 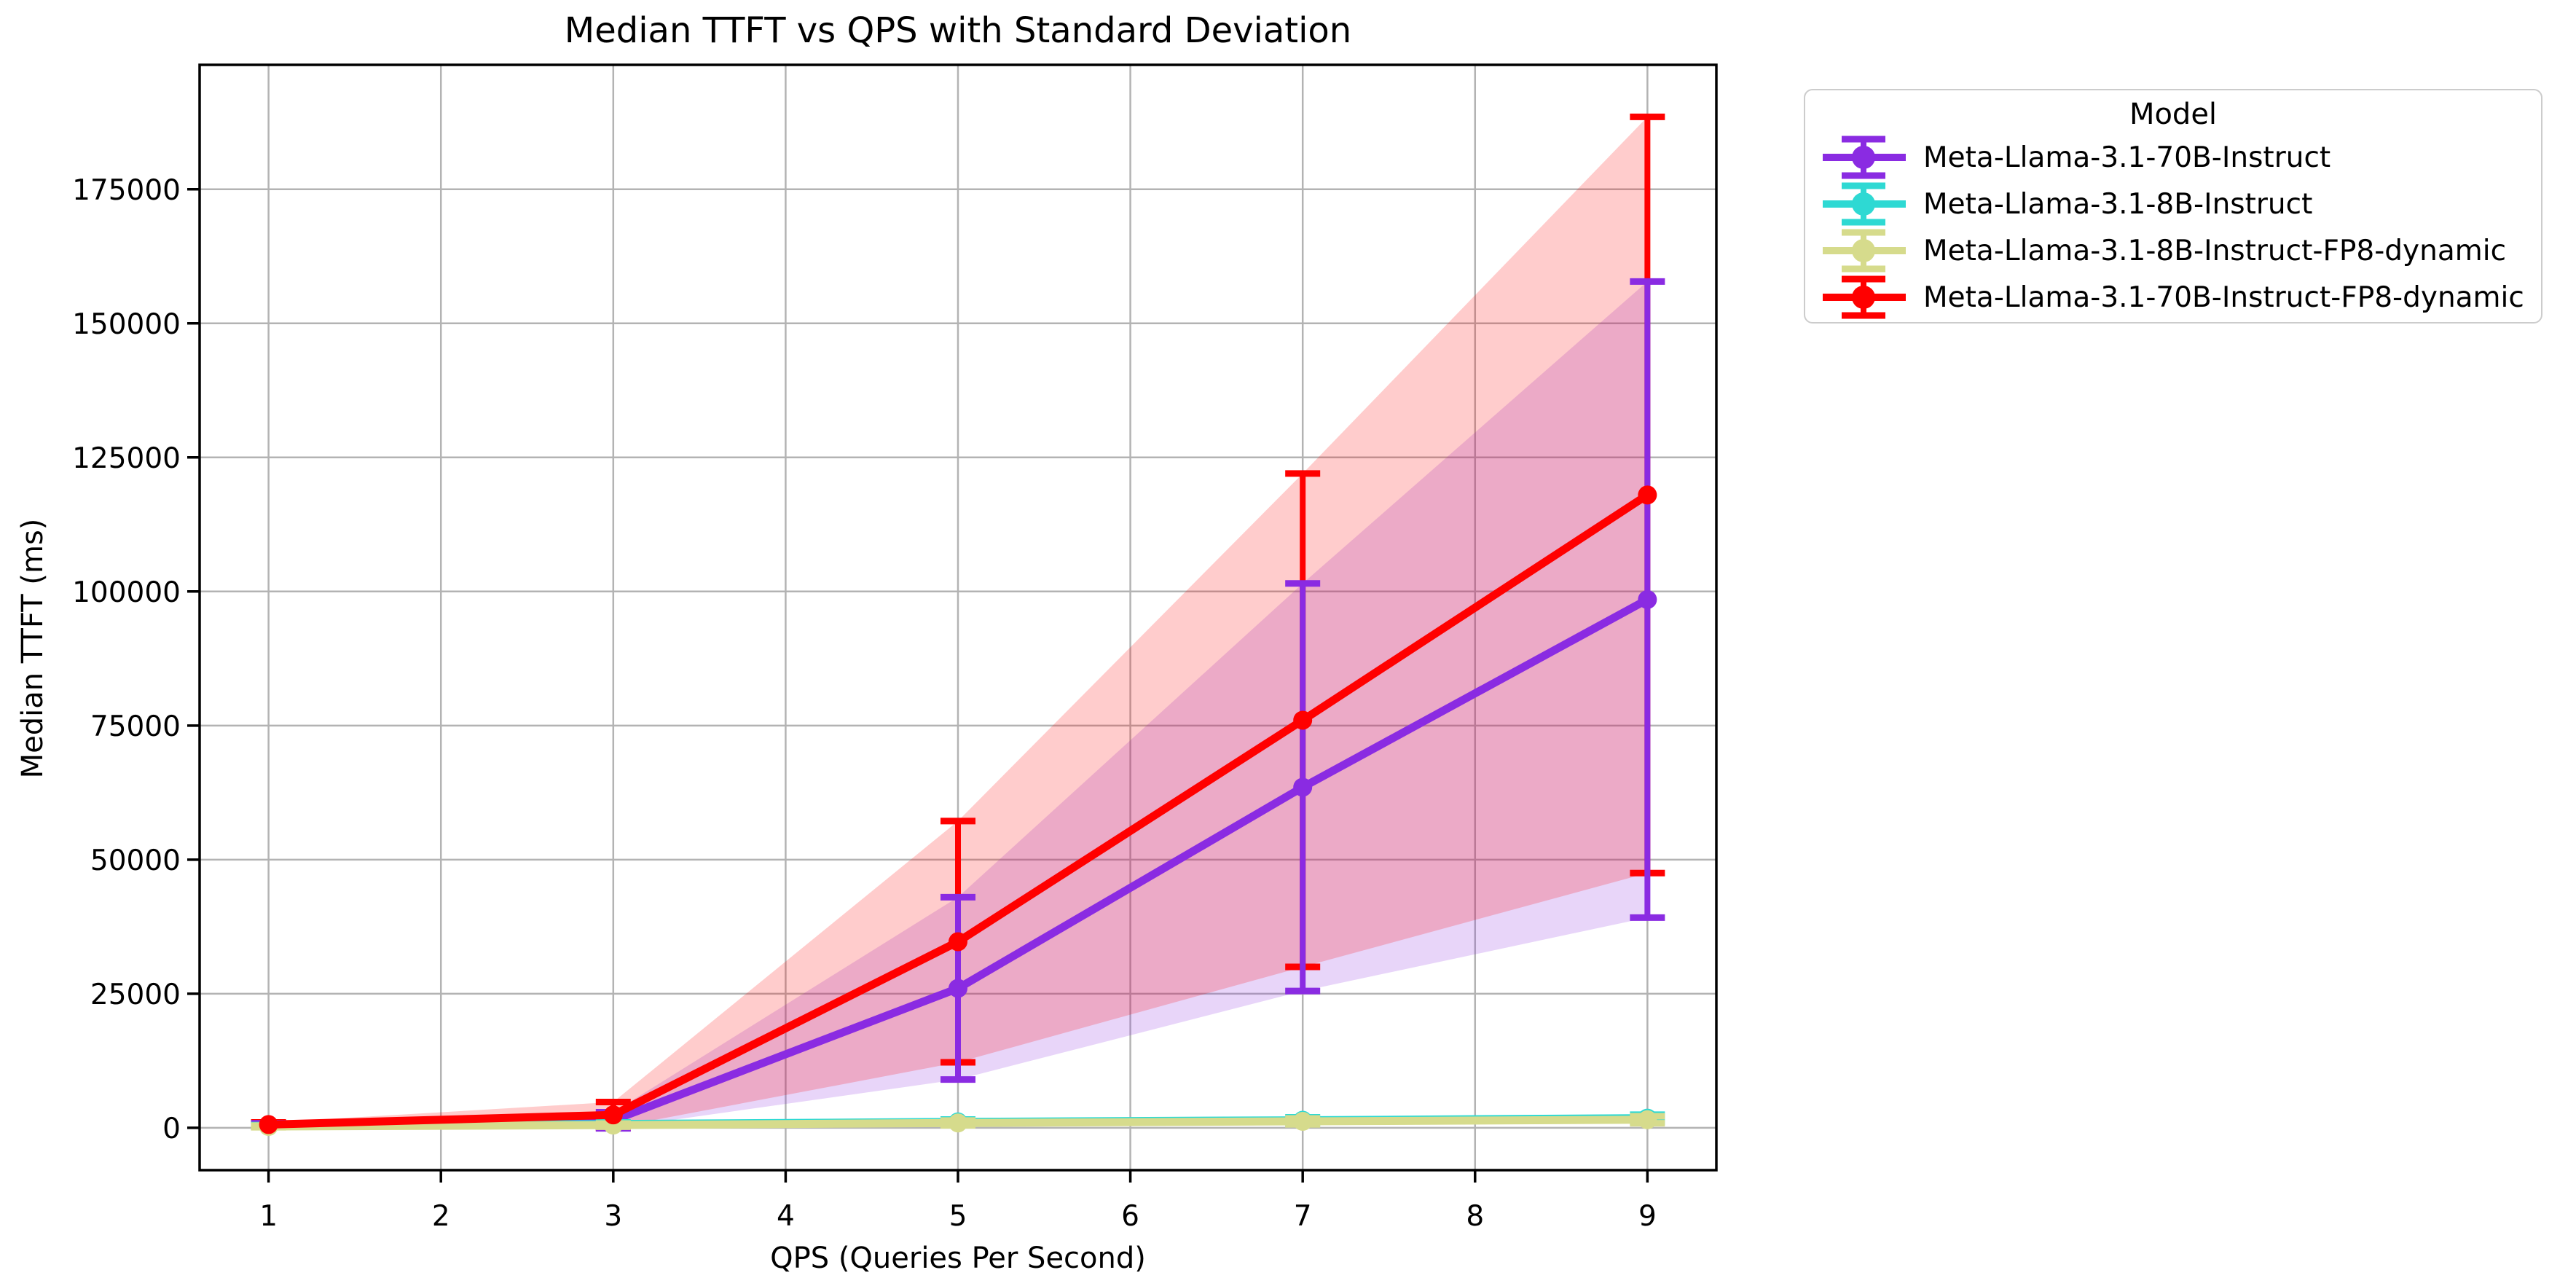 What do you see at coordinates (1303, 1216) in the screenshot?
I see `x-tick-label: 7` at bounding box center [1303, 1216].